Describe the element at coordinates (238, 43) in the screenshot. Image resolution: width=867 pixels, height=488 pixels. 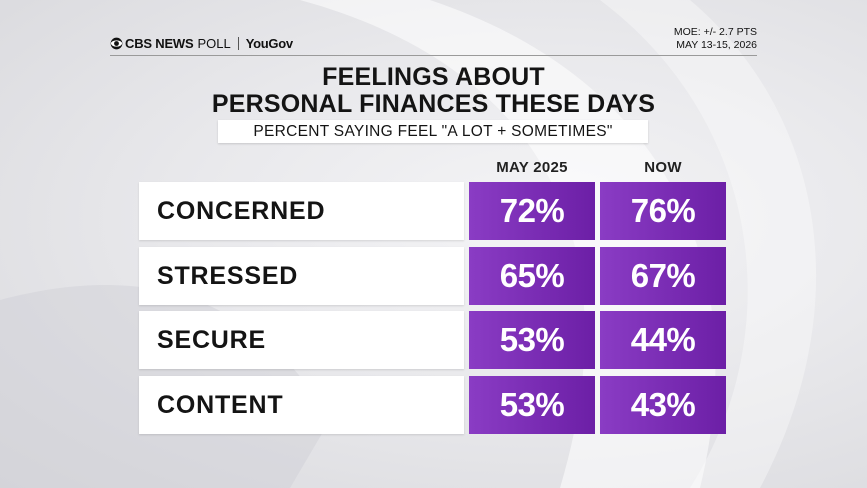
I see `brand-divider` at that location.